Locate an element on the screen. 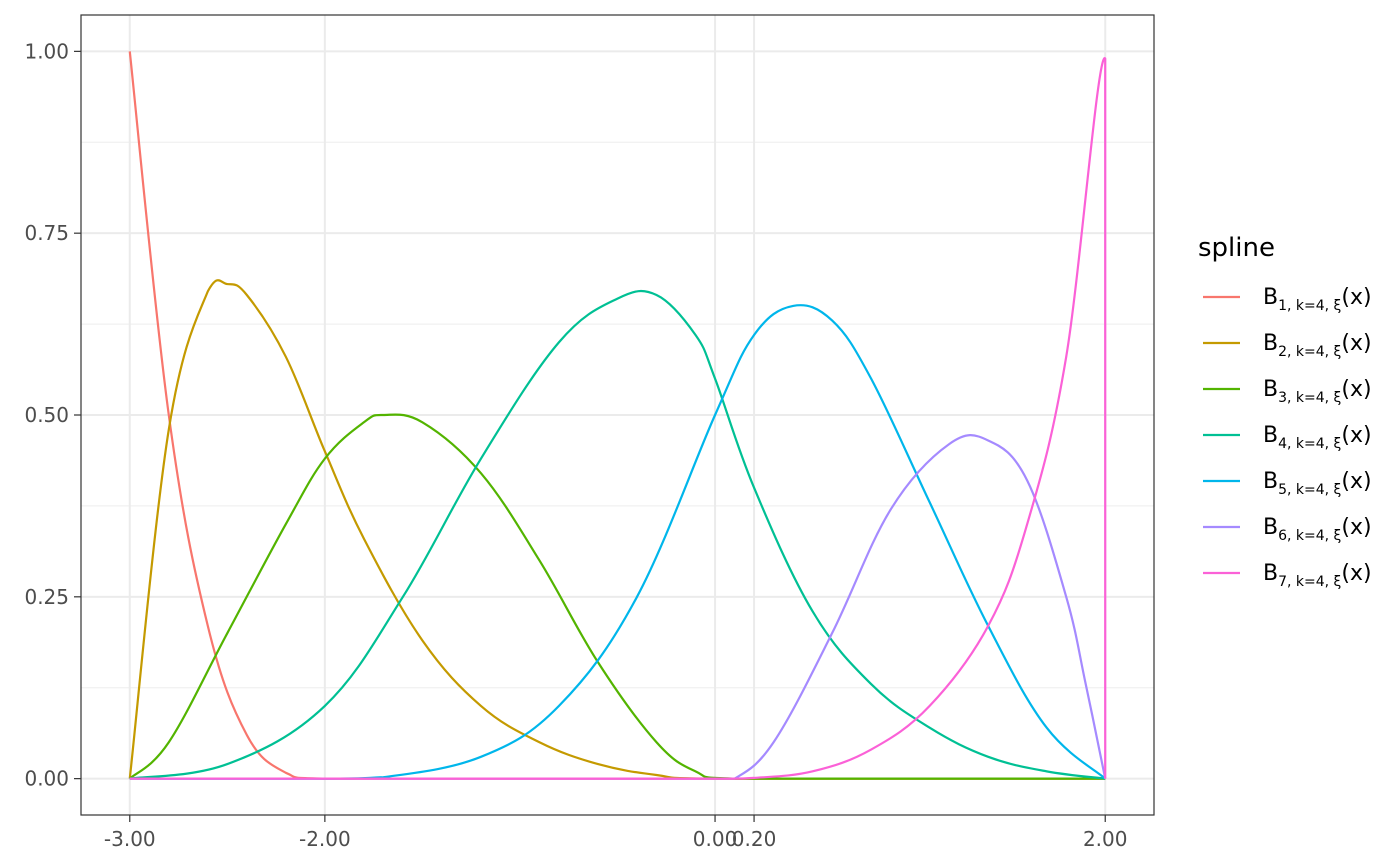 The width and height of the screenshot is (1400, 866). legend-item: B2, k=4, ξ(x) is located at coordinates (1287, 345).